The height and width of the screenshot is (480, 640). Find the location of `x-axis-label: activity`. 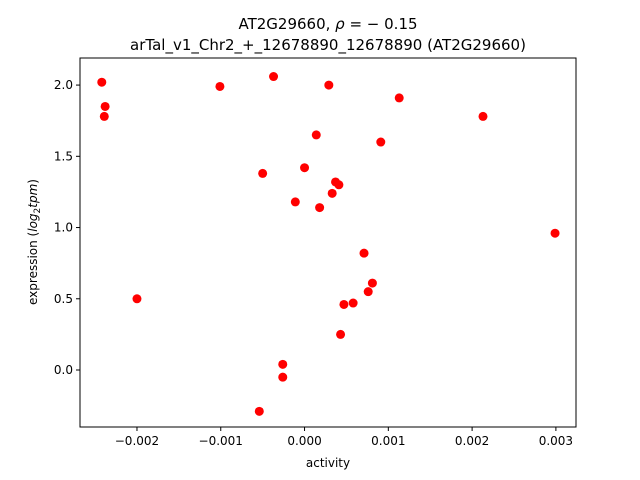

x-axis-label: activity is located at coordinates (328, 463).